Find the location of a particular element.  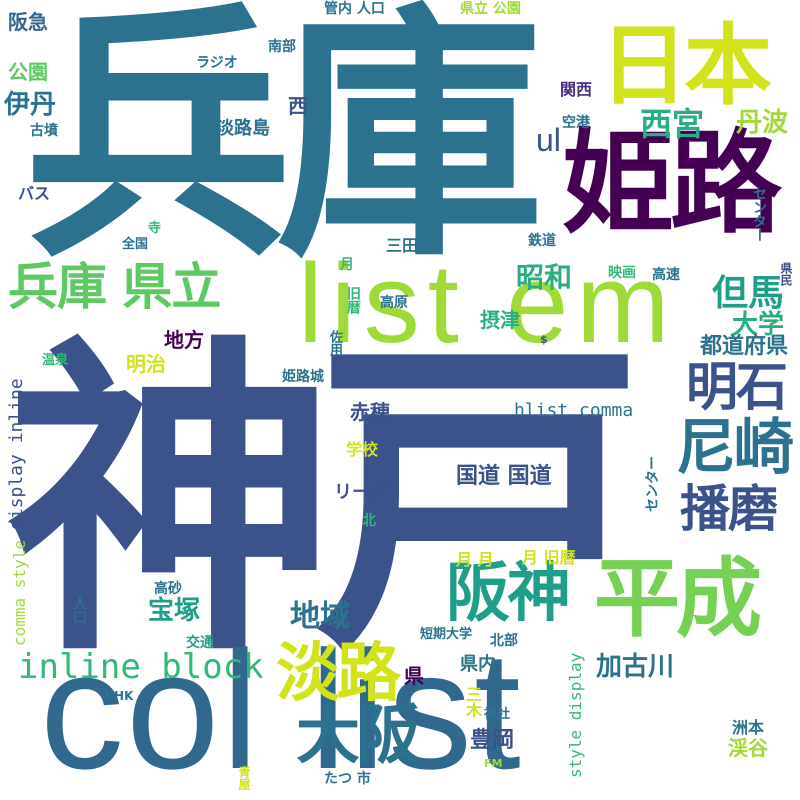

word-display-inline: display inline is located at coordinates (16, 454).